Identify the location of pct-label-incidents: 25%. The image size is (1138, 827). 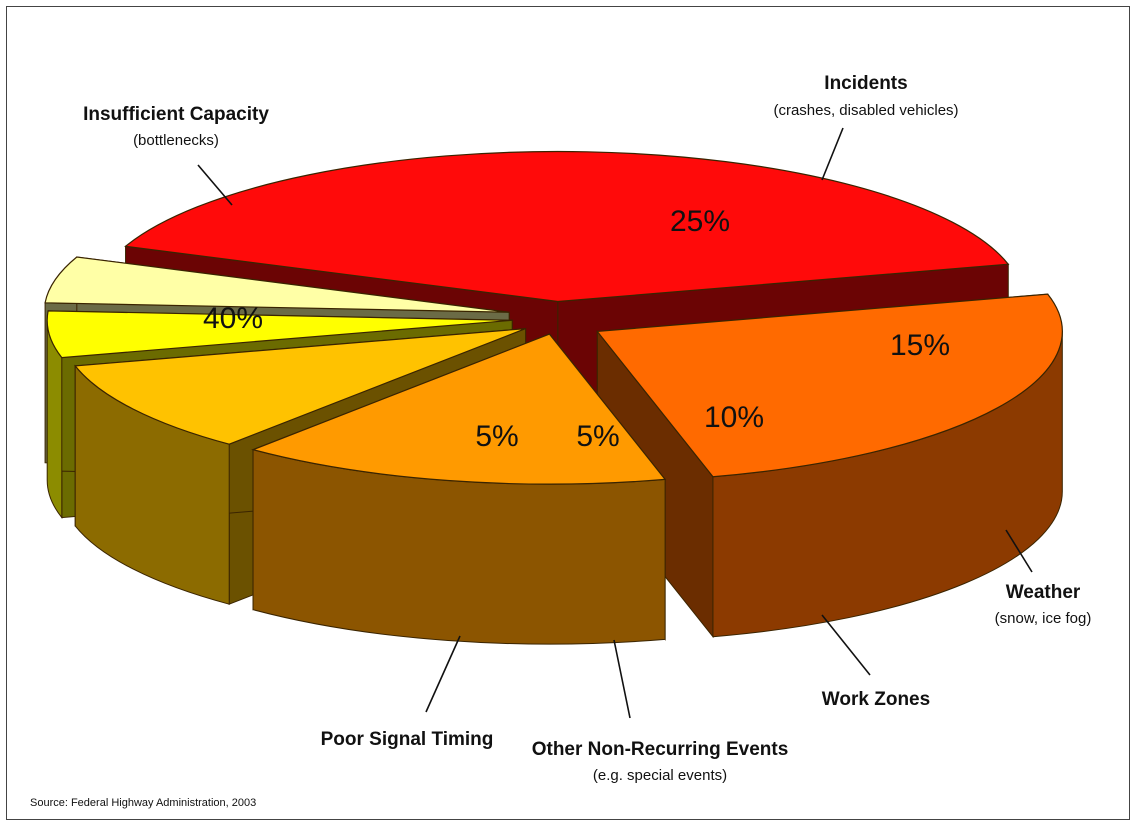
(700, 221).